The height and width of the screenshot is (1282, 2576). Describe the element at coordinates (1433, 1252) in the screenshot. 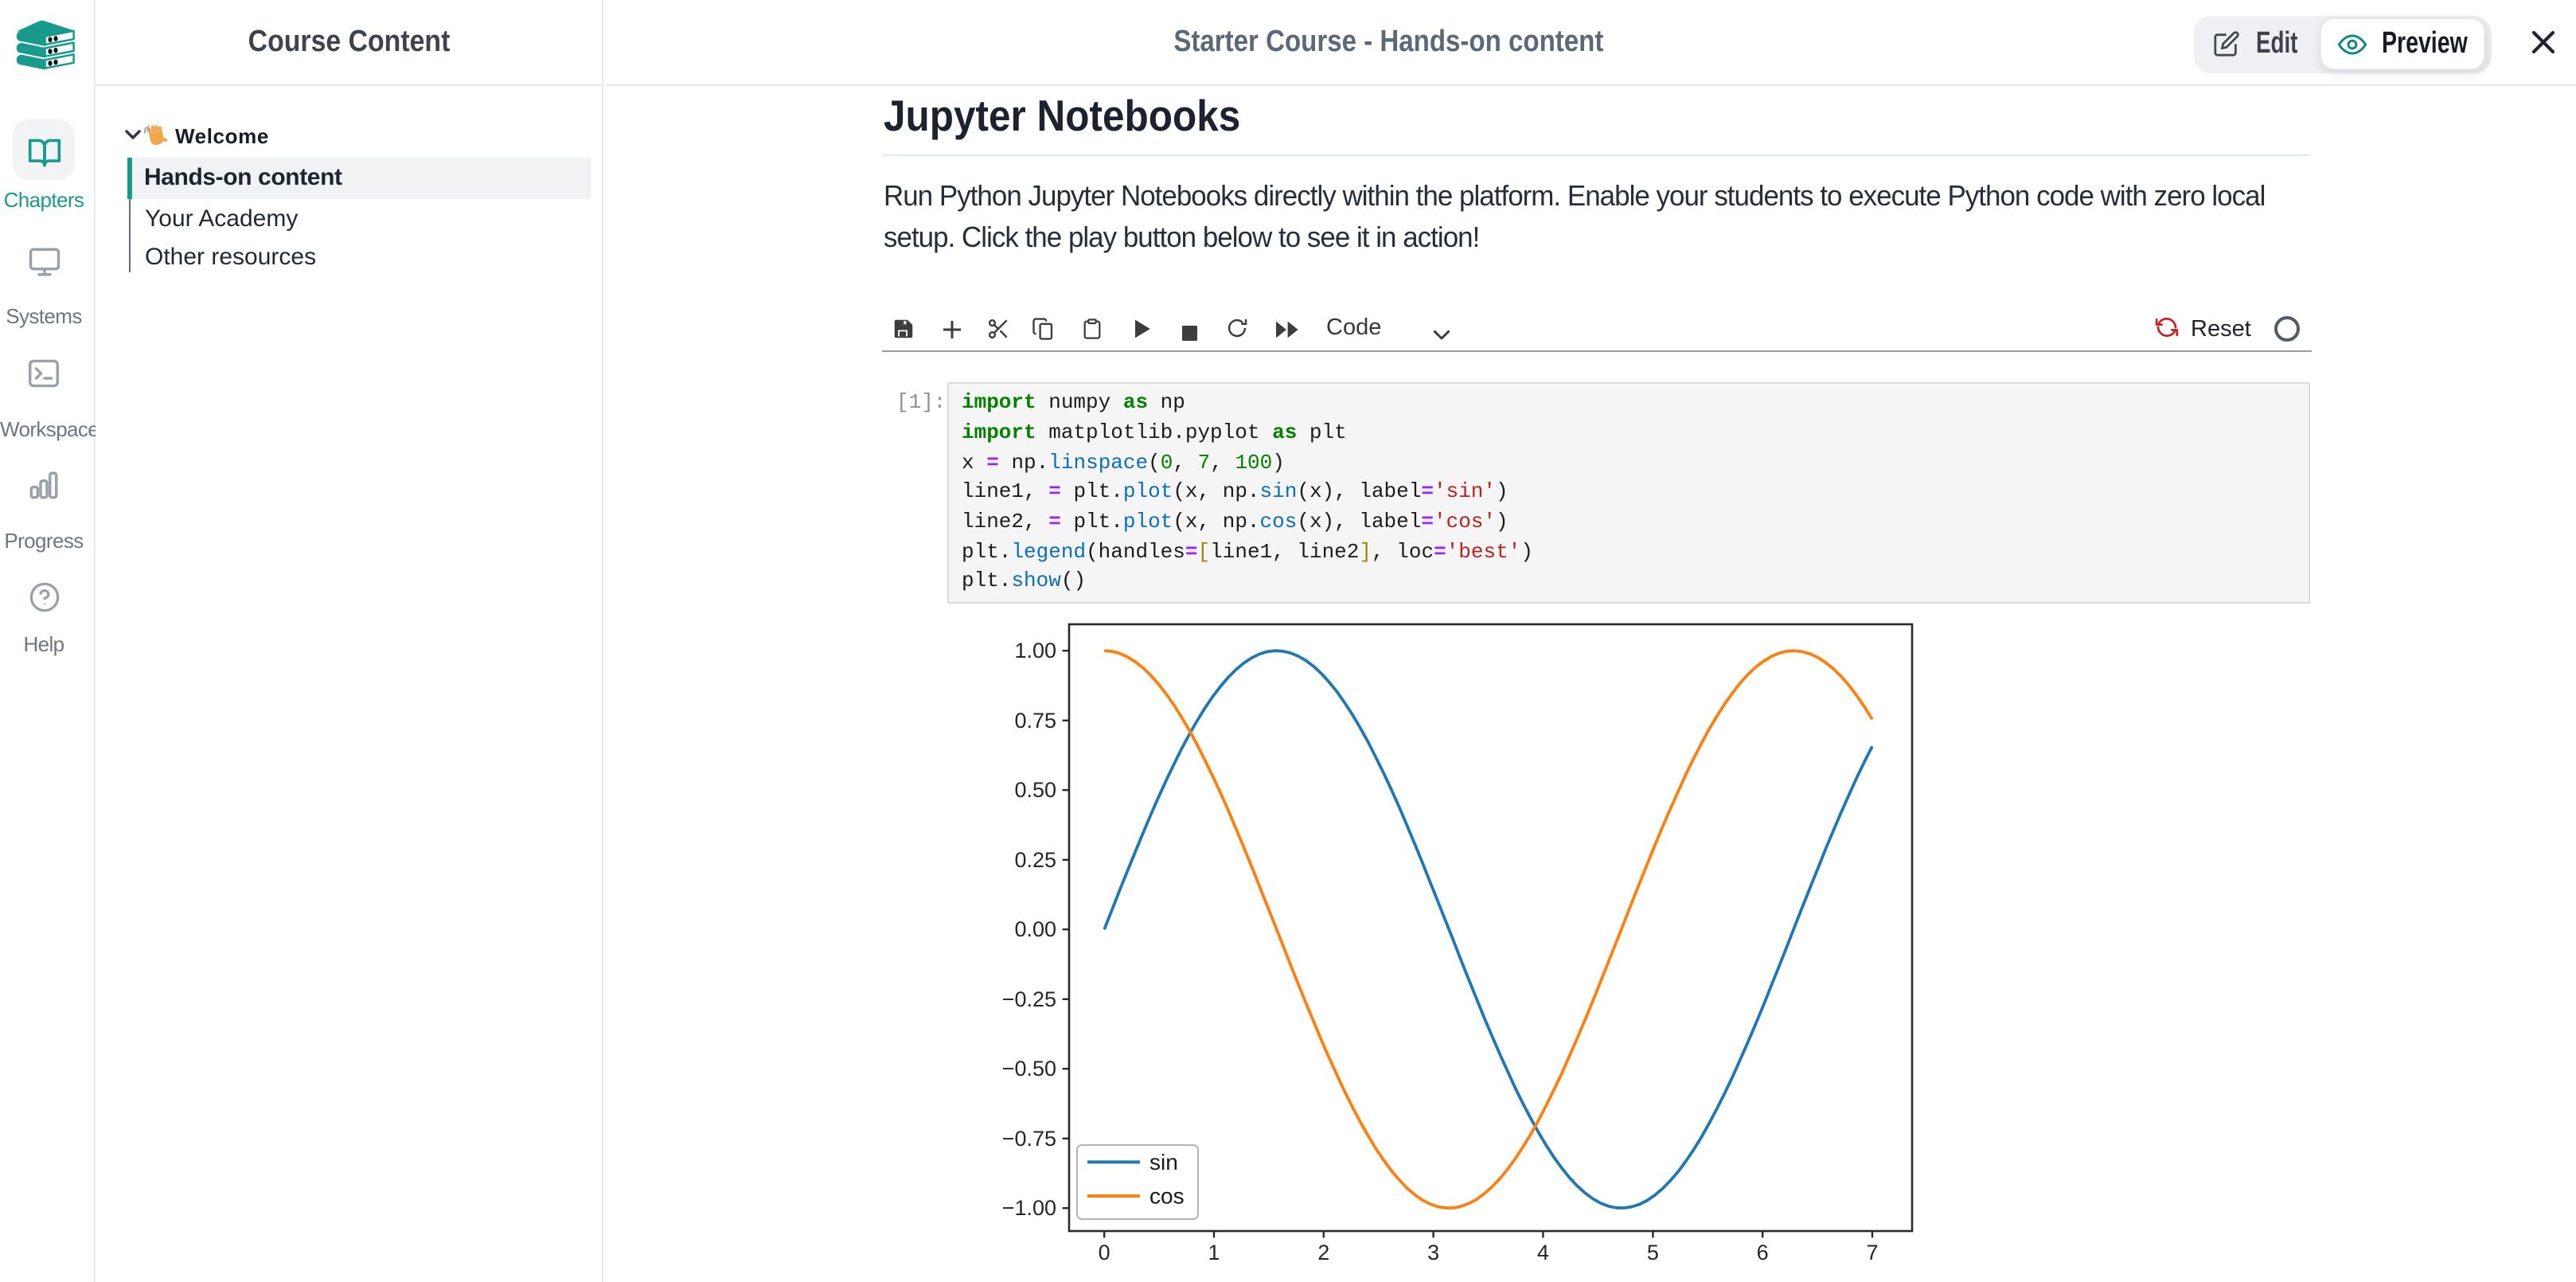

I see `svg-text: 3` at that location.